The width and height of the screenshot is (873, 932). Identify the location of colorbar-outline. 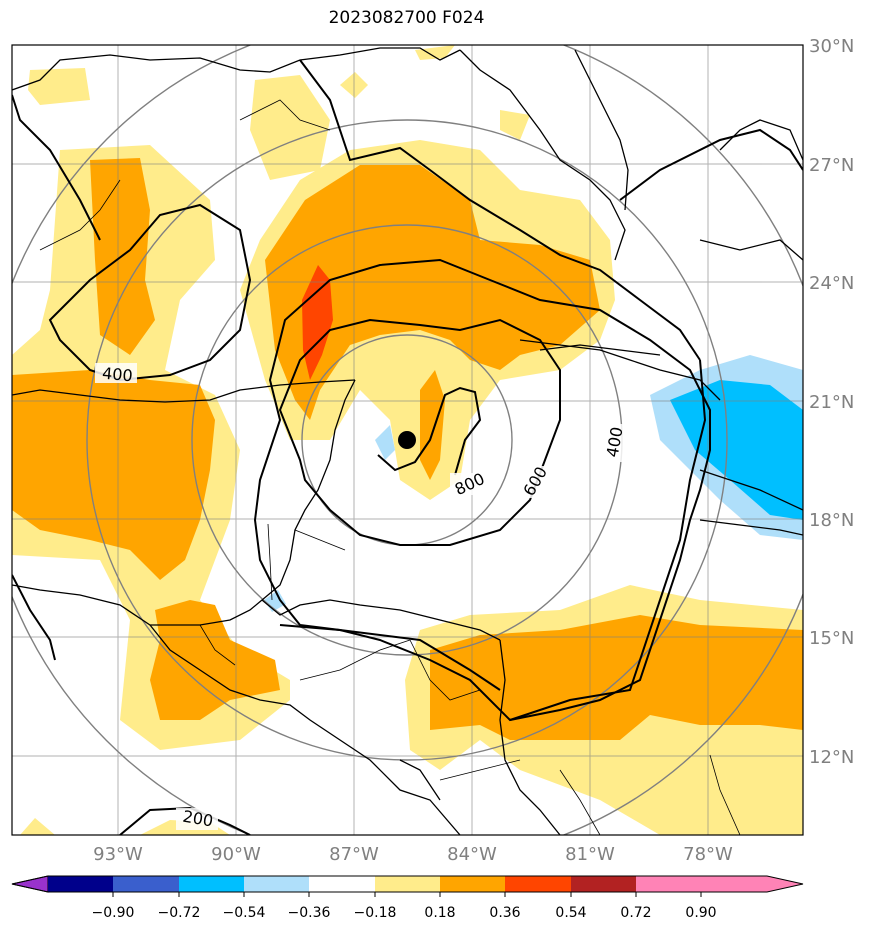
(407, 884).